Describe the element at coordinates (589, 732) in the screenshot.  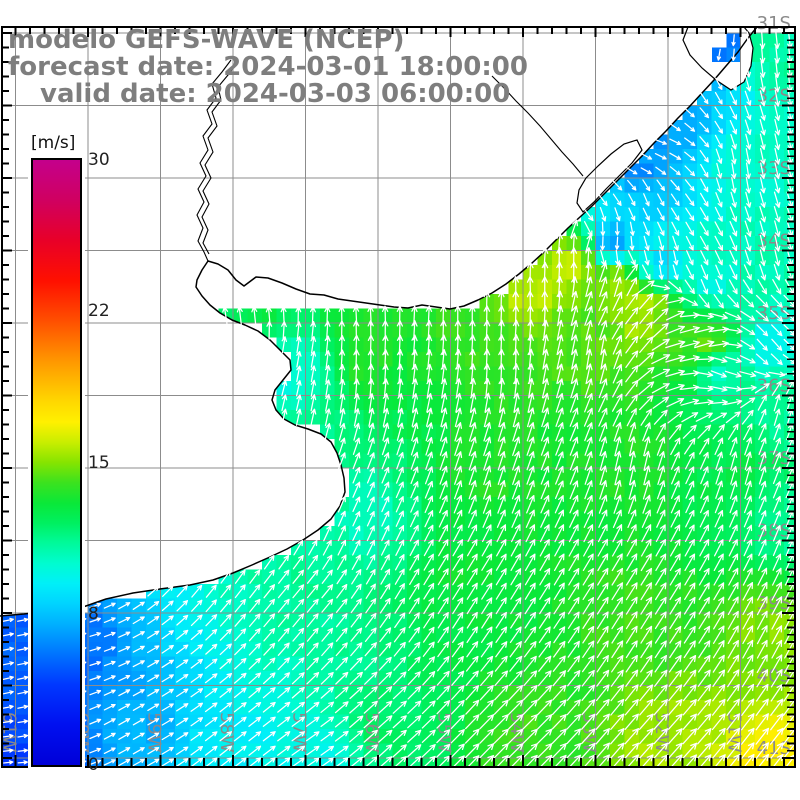
I see `lon-label: 53W` at that location.